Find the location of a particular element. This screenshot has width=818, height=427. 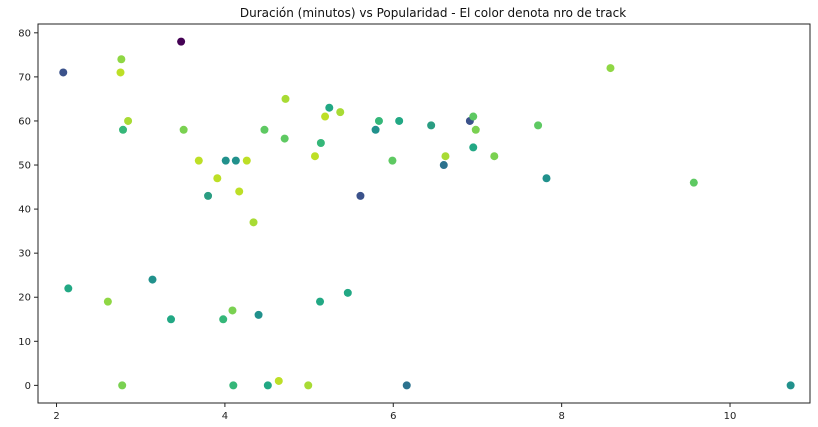

y-tick-label: 70 is located at coordinates (24, 77).